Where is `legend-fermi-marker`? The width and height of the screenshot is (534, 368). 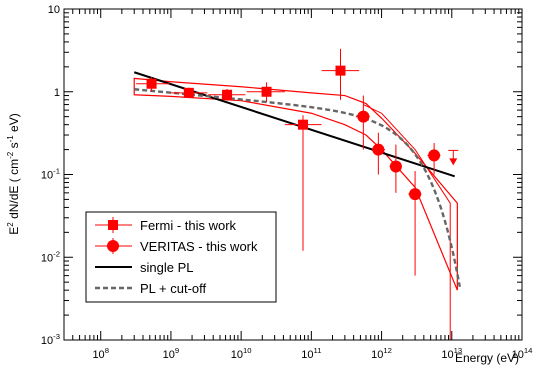 legend-fermi-marker is located at coordinates (113, 225).